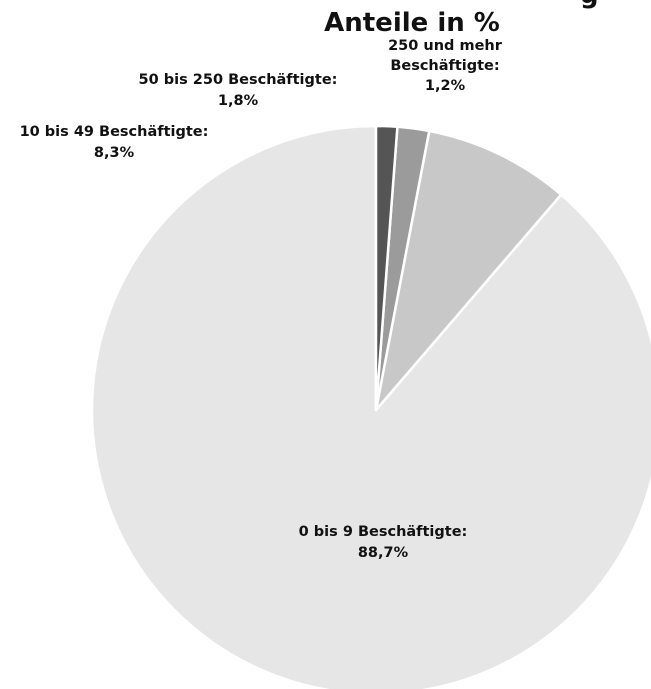  What do you see at coordinates (383, 542) in the screenshot?
I see `slice-label-0: 0 bis 9 Beschäftigte: 88,7%` at bounding box center [383, 542].